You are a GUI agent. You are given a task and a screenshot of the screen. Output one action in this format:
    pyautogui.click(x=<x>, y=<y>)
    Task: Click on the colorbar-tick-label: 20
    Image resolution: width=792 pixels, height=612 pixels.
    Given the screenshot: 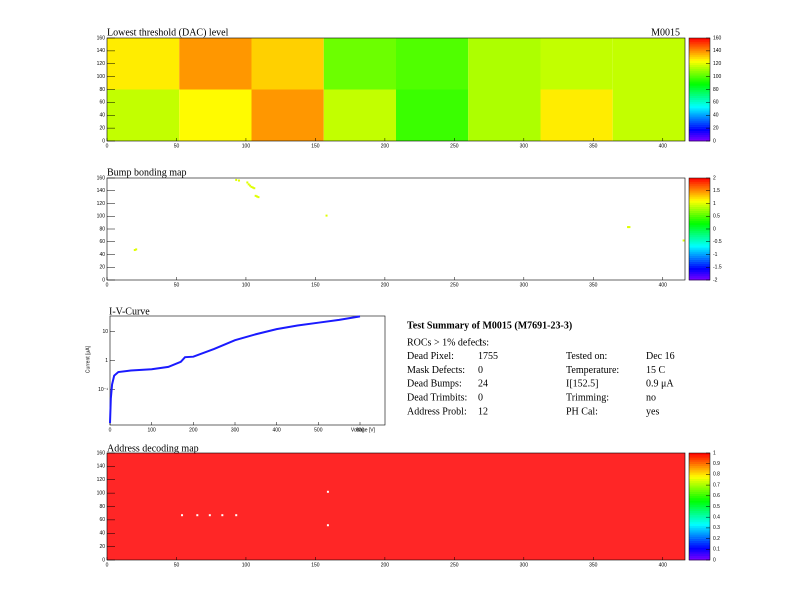 What is the action you would take?
    pyautogui.click(x=716, y=128)
    